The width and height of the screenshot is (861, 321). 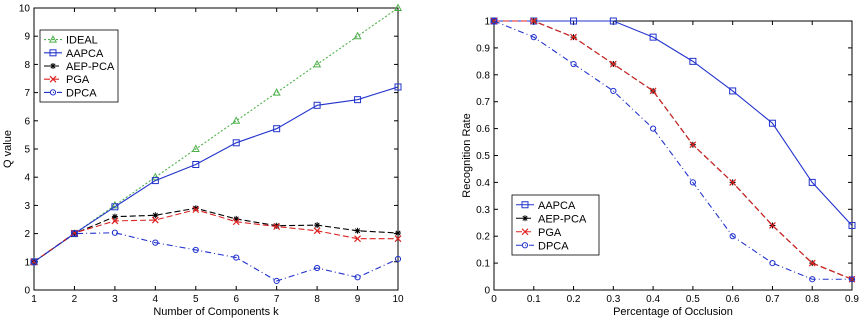 I want to click on y-tick-label: 0.5, so click(x=483, y=156).